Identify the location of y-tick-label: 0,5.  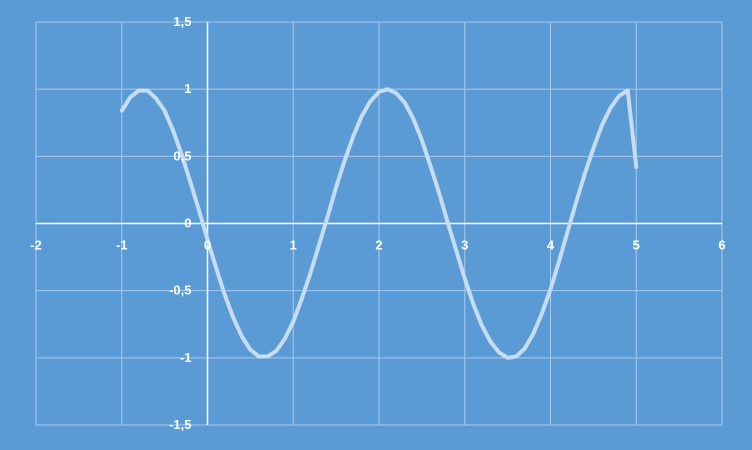
(182, 155).